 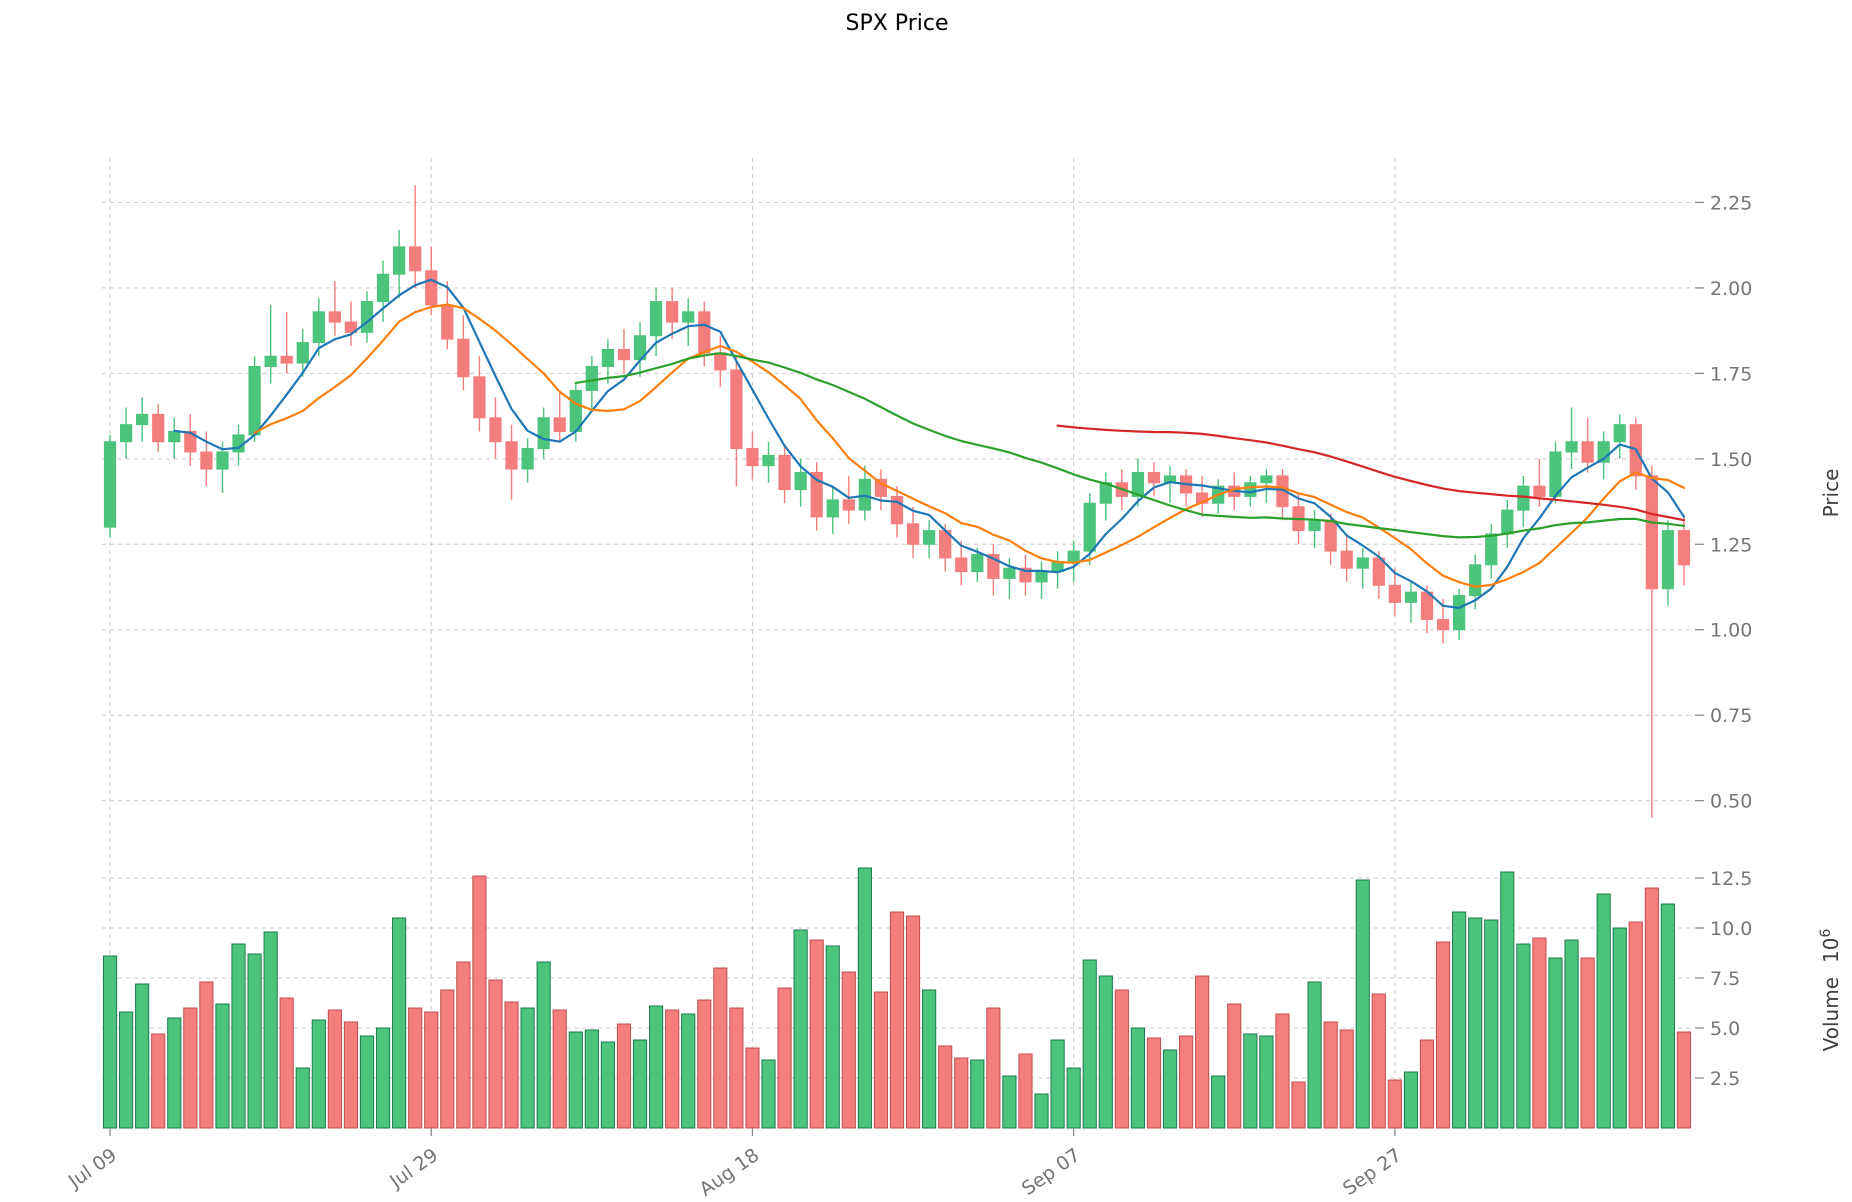 What do you see at coordinates (1725, 1079) in the screenshot?
I see `volume-tick-label: 2.5` at bounding box center [1725, 1079].